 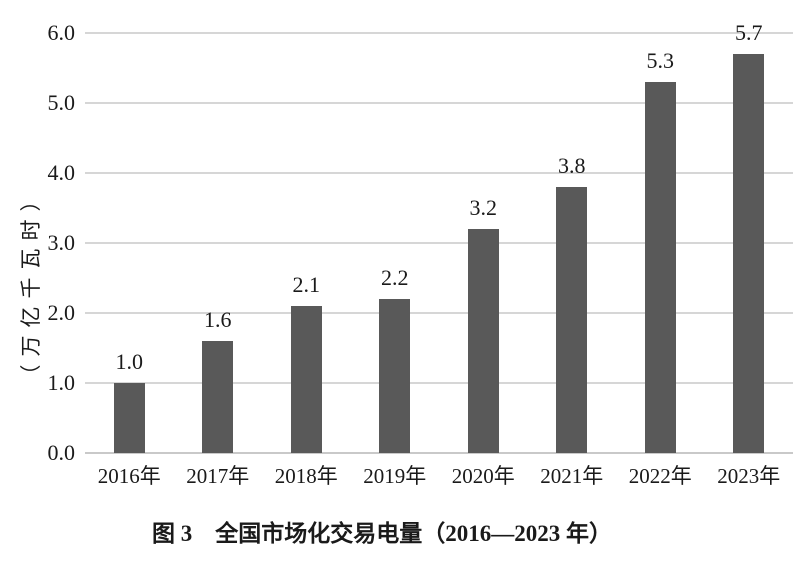 I want to click on y-tick-label: 5.0, so click(x=61, y=102).